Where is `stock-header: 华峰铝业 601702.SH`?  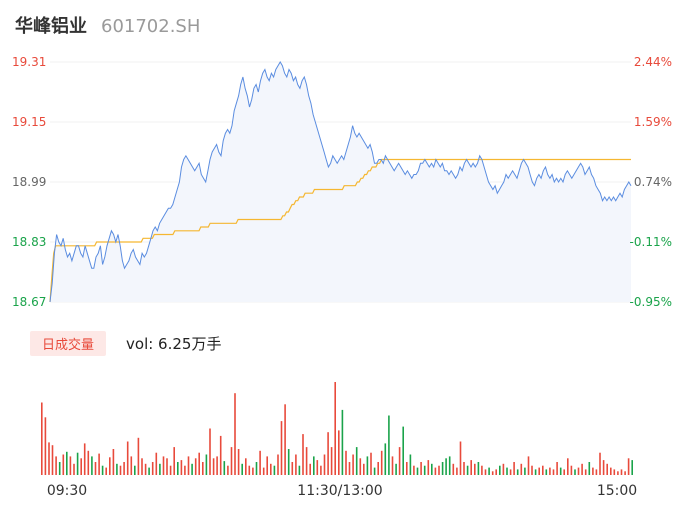
stock-header: 华峰铝业 601702.SH is located at coordinates (107, 26).